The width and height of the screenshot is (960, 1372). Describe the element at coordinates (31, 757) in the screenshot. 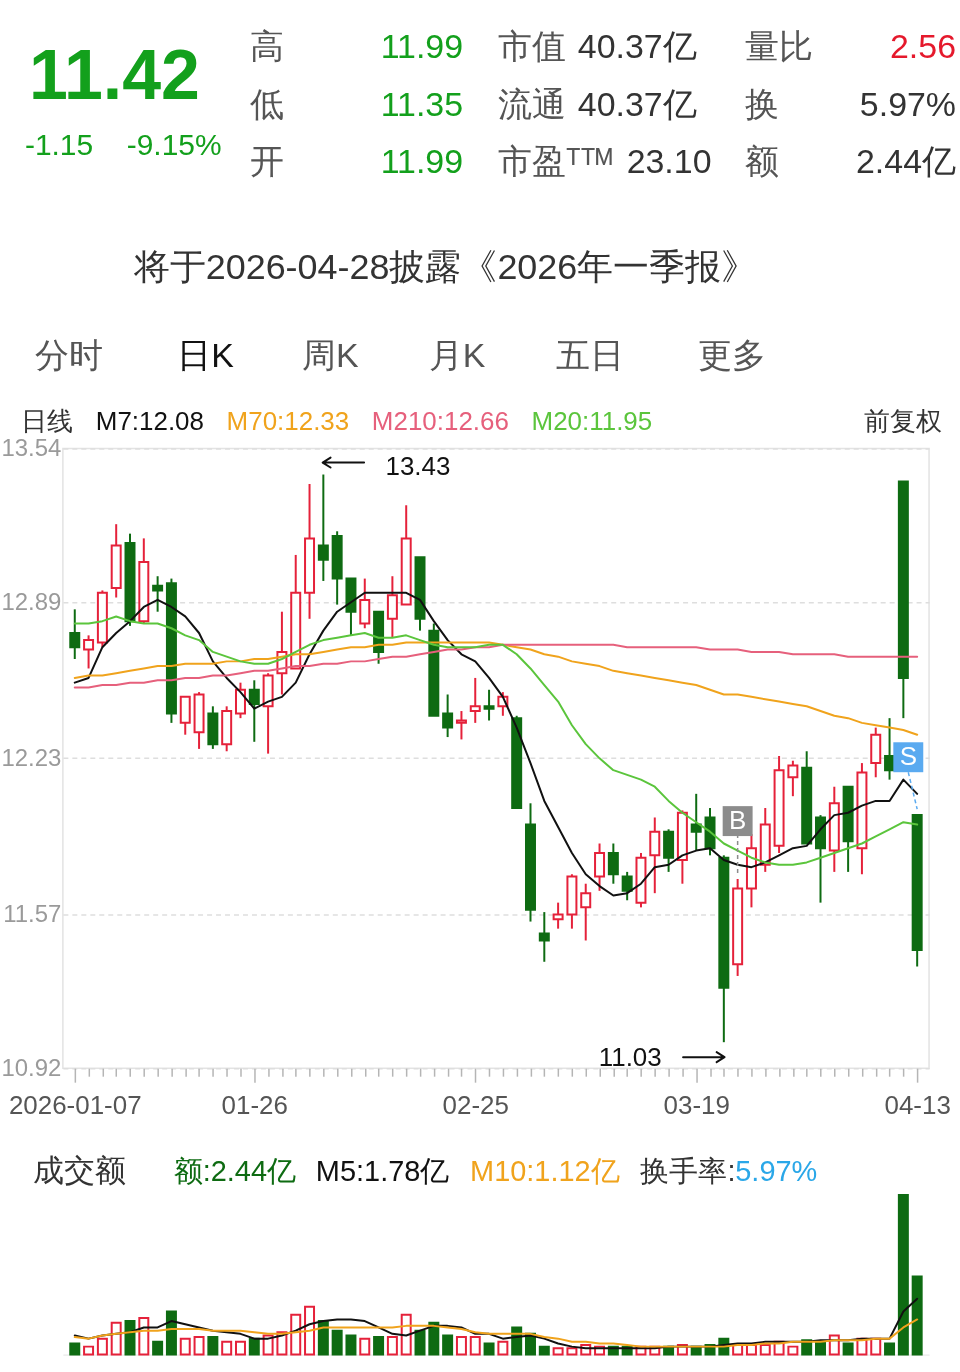

I see `y-tick-label: 12.23` at that location.